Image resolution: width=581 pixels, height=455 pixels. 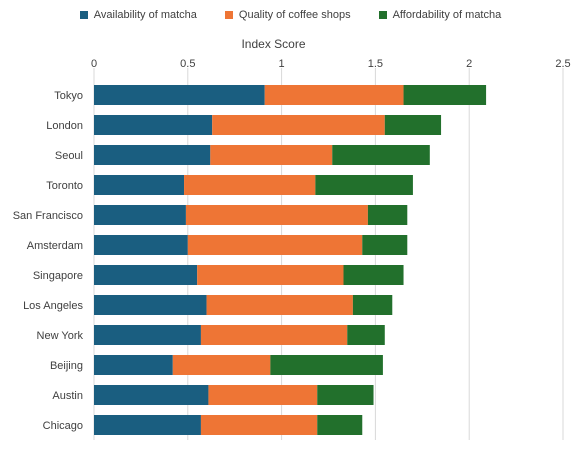 What do you see at coordinates (94, 64) in the screenshot?
I see `x-tick-label: 0` at bounding box center [94, 64].